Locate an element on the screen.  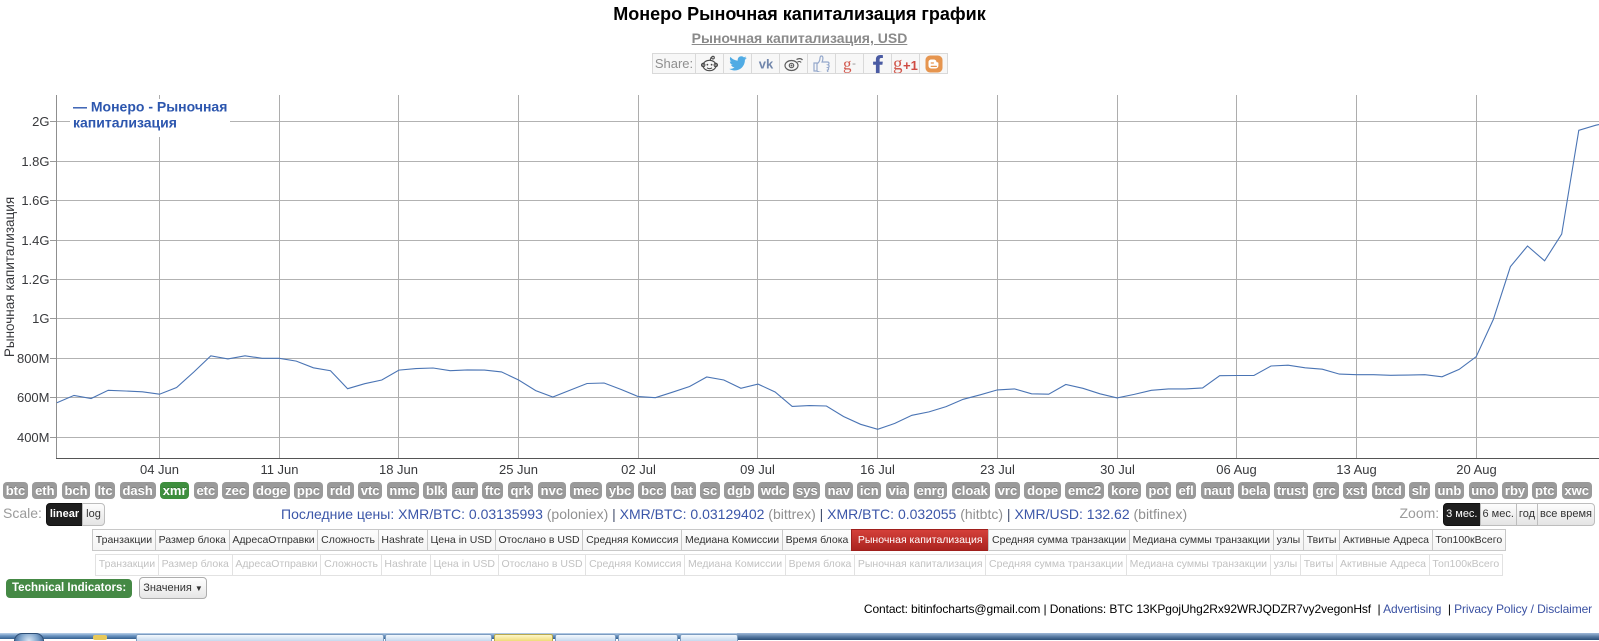
svg-text: Рыночная капитализация is located at coordinates (9, 277).